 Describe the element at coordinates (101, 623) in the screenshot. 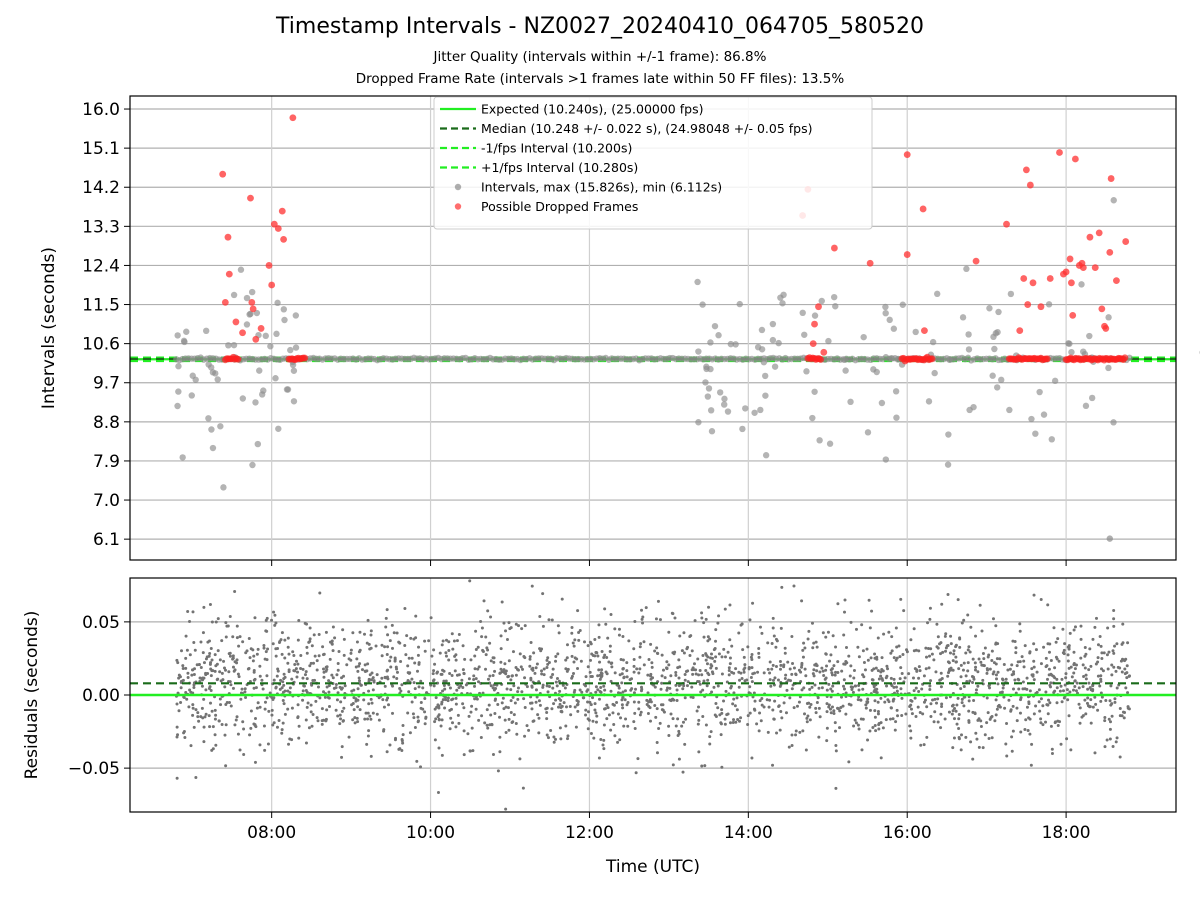

I see `y-tick-label: 0.05` at that location.